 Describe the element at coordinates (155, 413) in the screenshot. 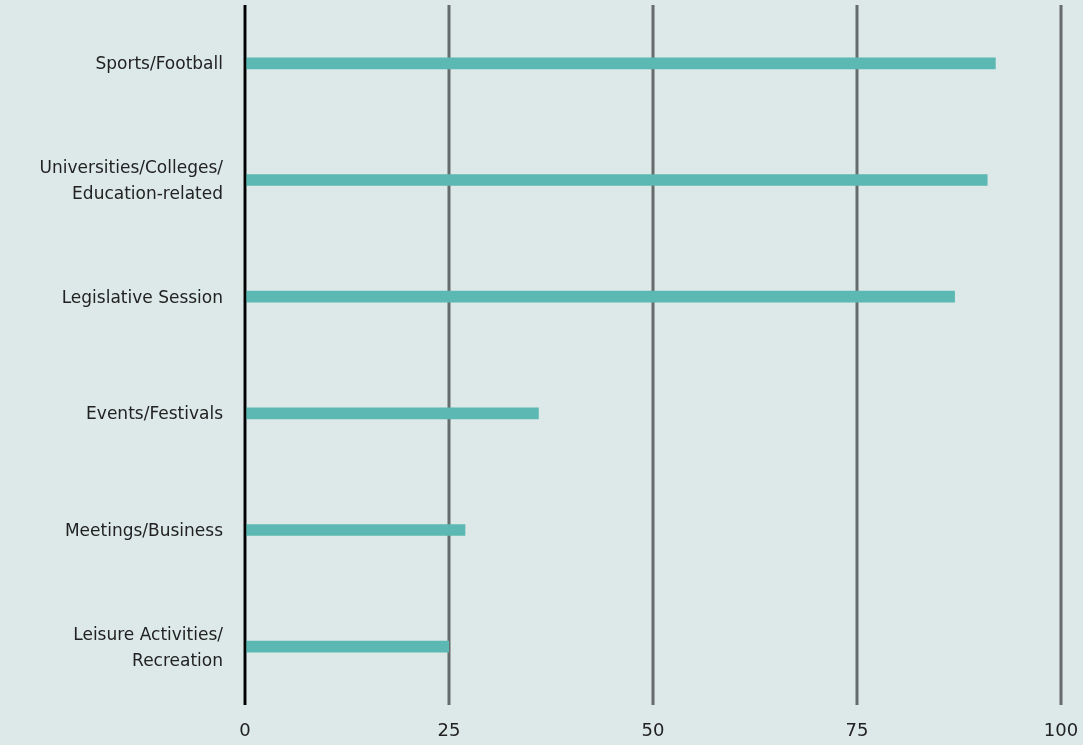

I see `y-tick-label: Events/Festivals` at that location.